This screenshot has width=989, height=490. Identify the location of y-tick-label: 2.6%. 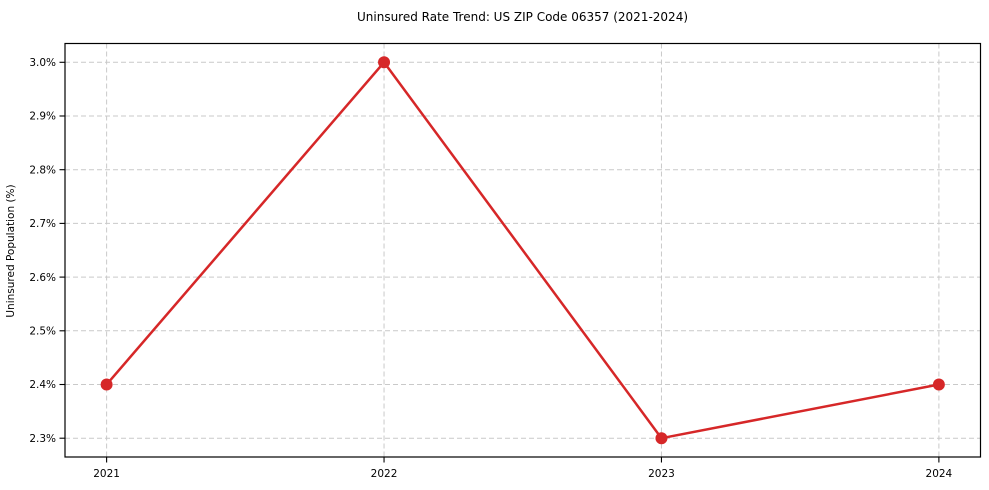
(42, 278).